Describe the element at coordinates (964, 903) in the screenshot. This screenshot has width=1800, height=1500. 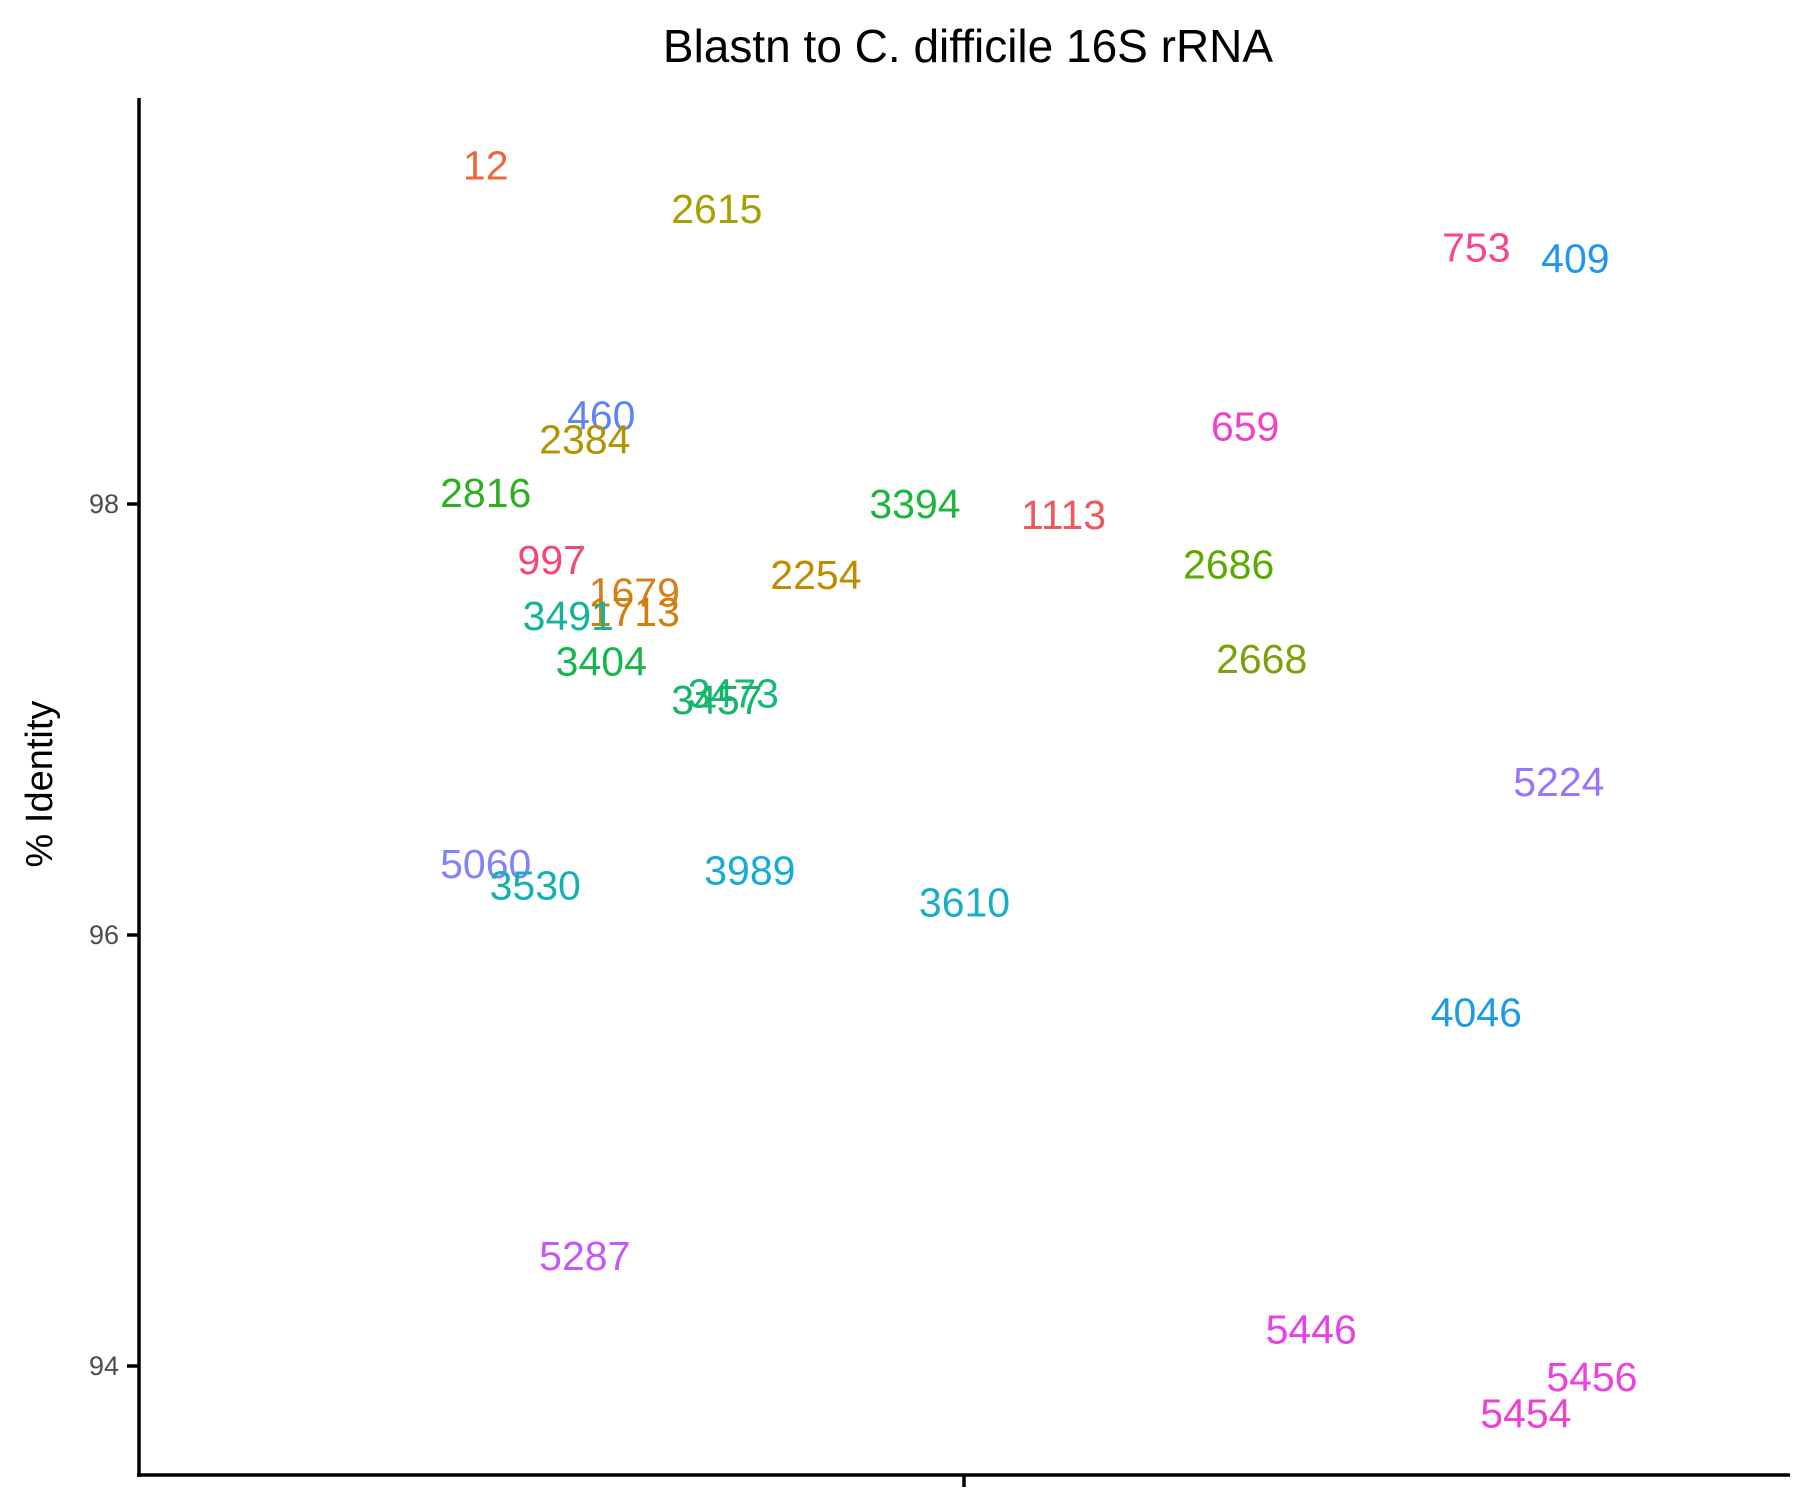
I see `point-label: 3610` at that location.